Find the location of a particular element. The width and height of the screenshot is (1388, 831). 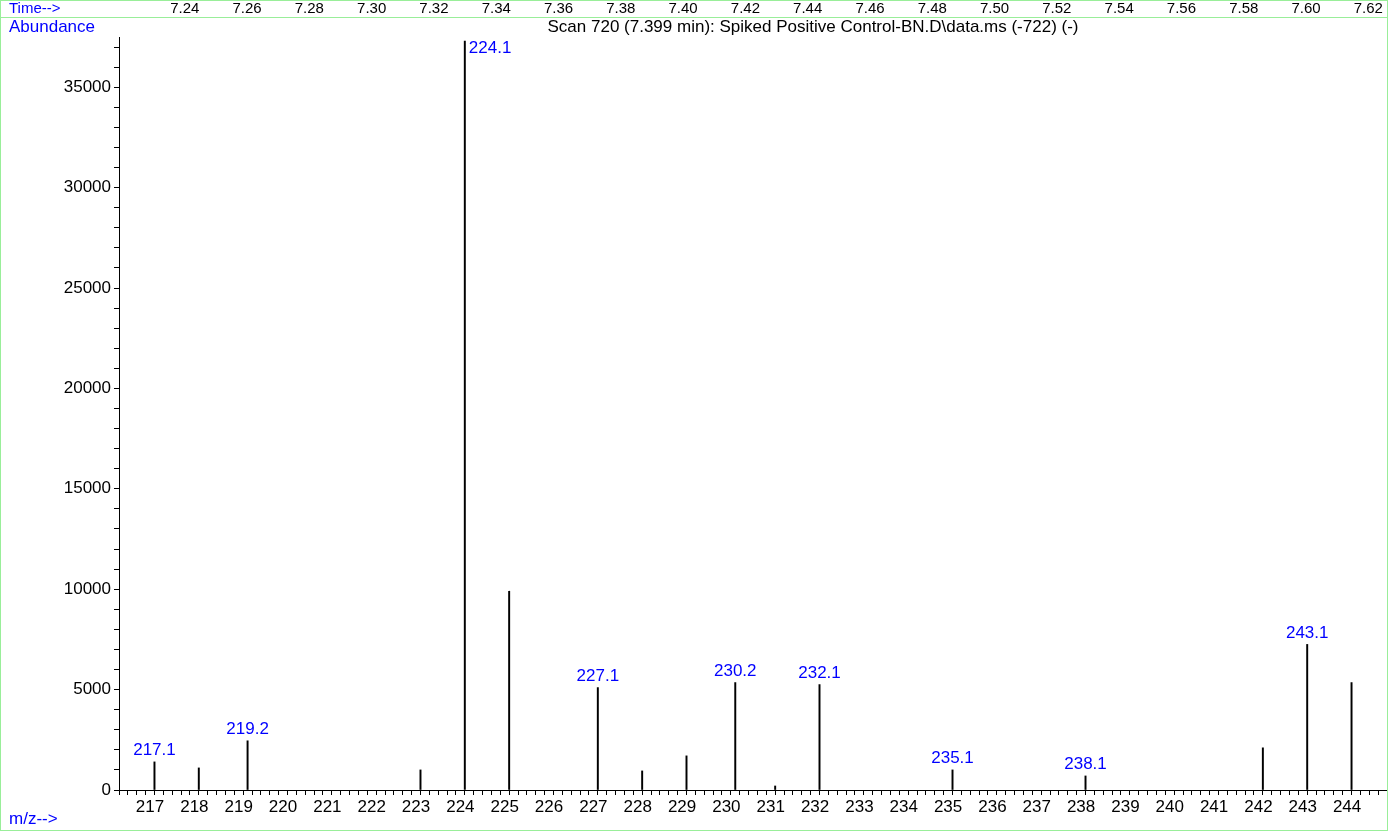

x2-tick-label: 7.44 is located at coordinates (808, 8).